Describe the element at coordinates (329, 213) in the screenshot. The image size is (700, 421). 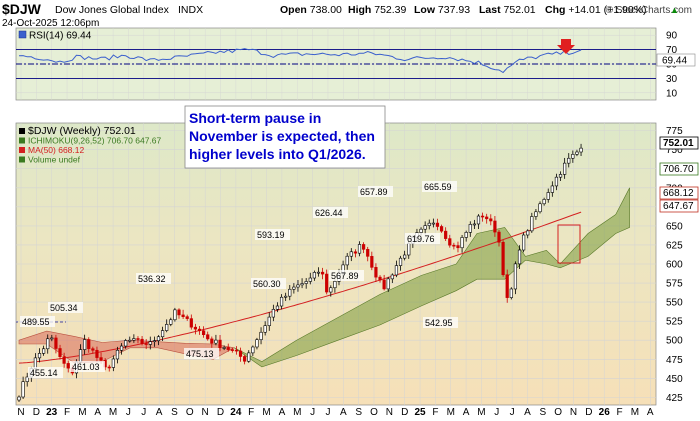
I see `point-label: 626.44` at that location.